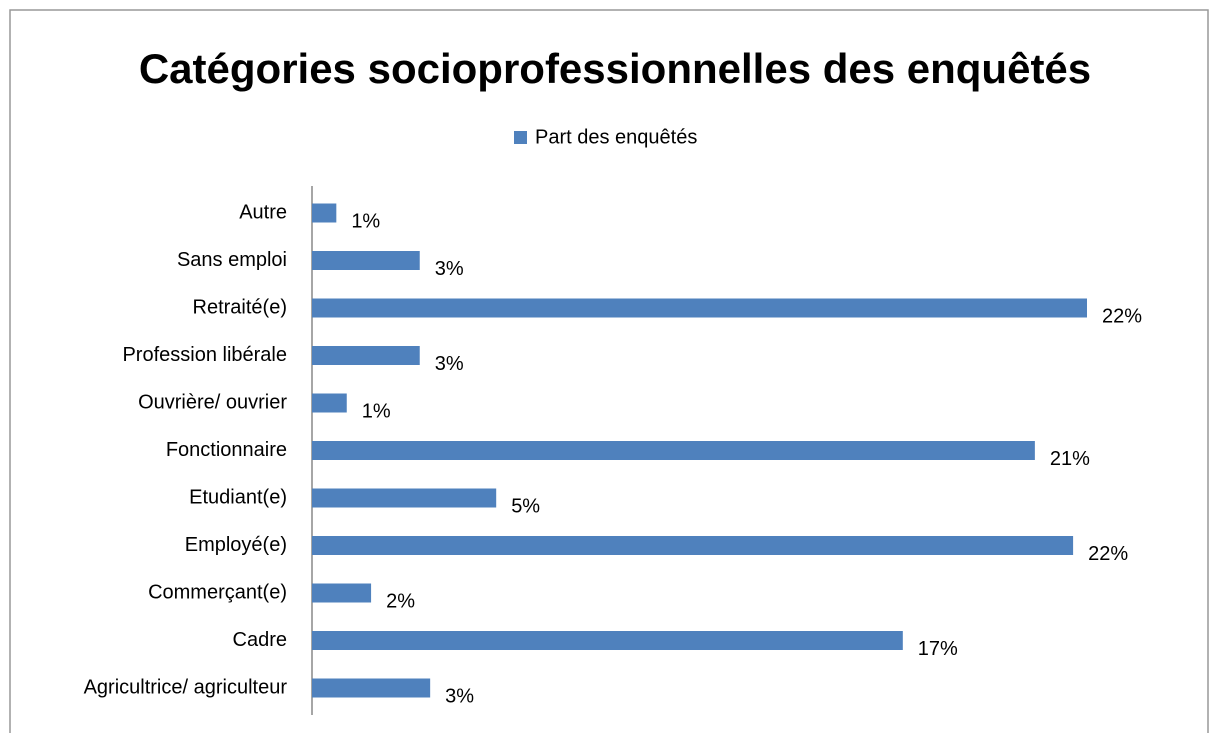 The height and width of the screenshot is (733, 1210). What do you see at coordinates (260, 640) in the screenshot?
I see `y-tick-label: Cadre` at bounding box center [260, 640].